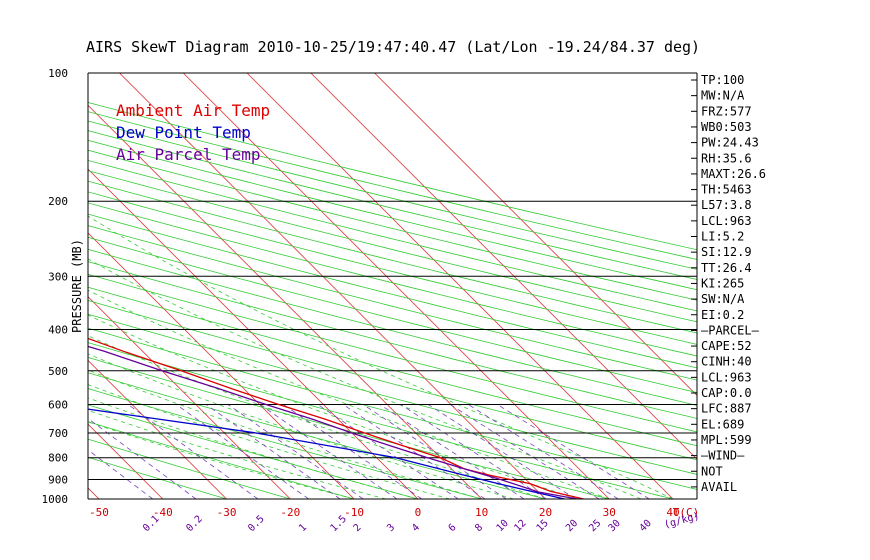 Image resolution: width=870 pixels, height=560 pixels. What do you see at coordinates (58, 433) in the screenshot?
I see `pressure-tick-label: 700` at bounding box center [58, 433].